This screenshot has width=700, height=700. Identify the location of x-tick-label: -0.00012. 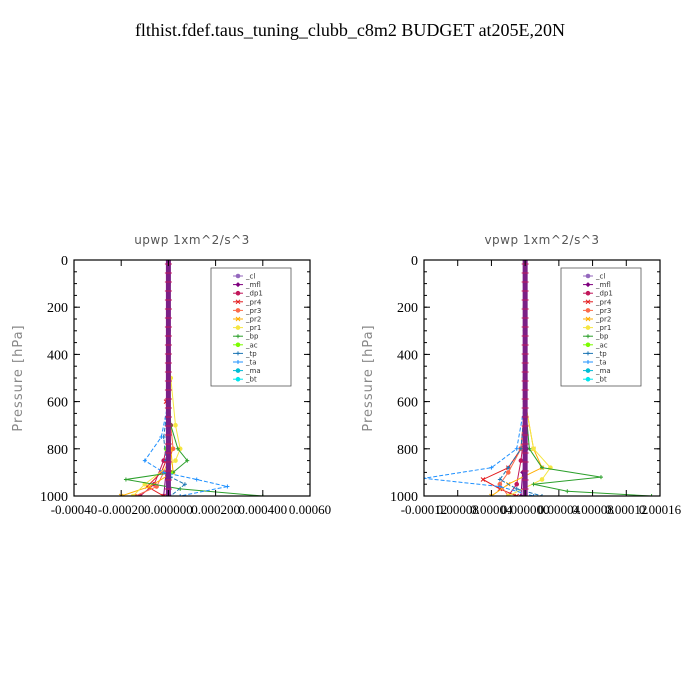
(424, 509).